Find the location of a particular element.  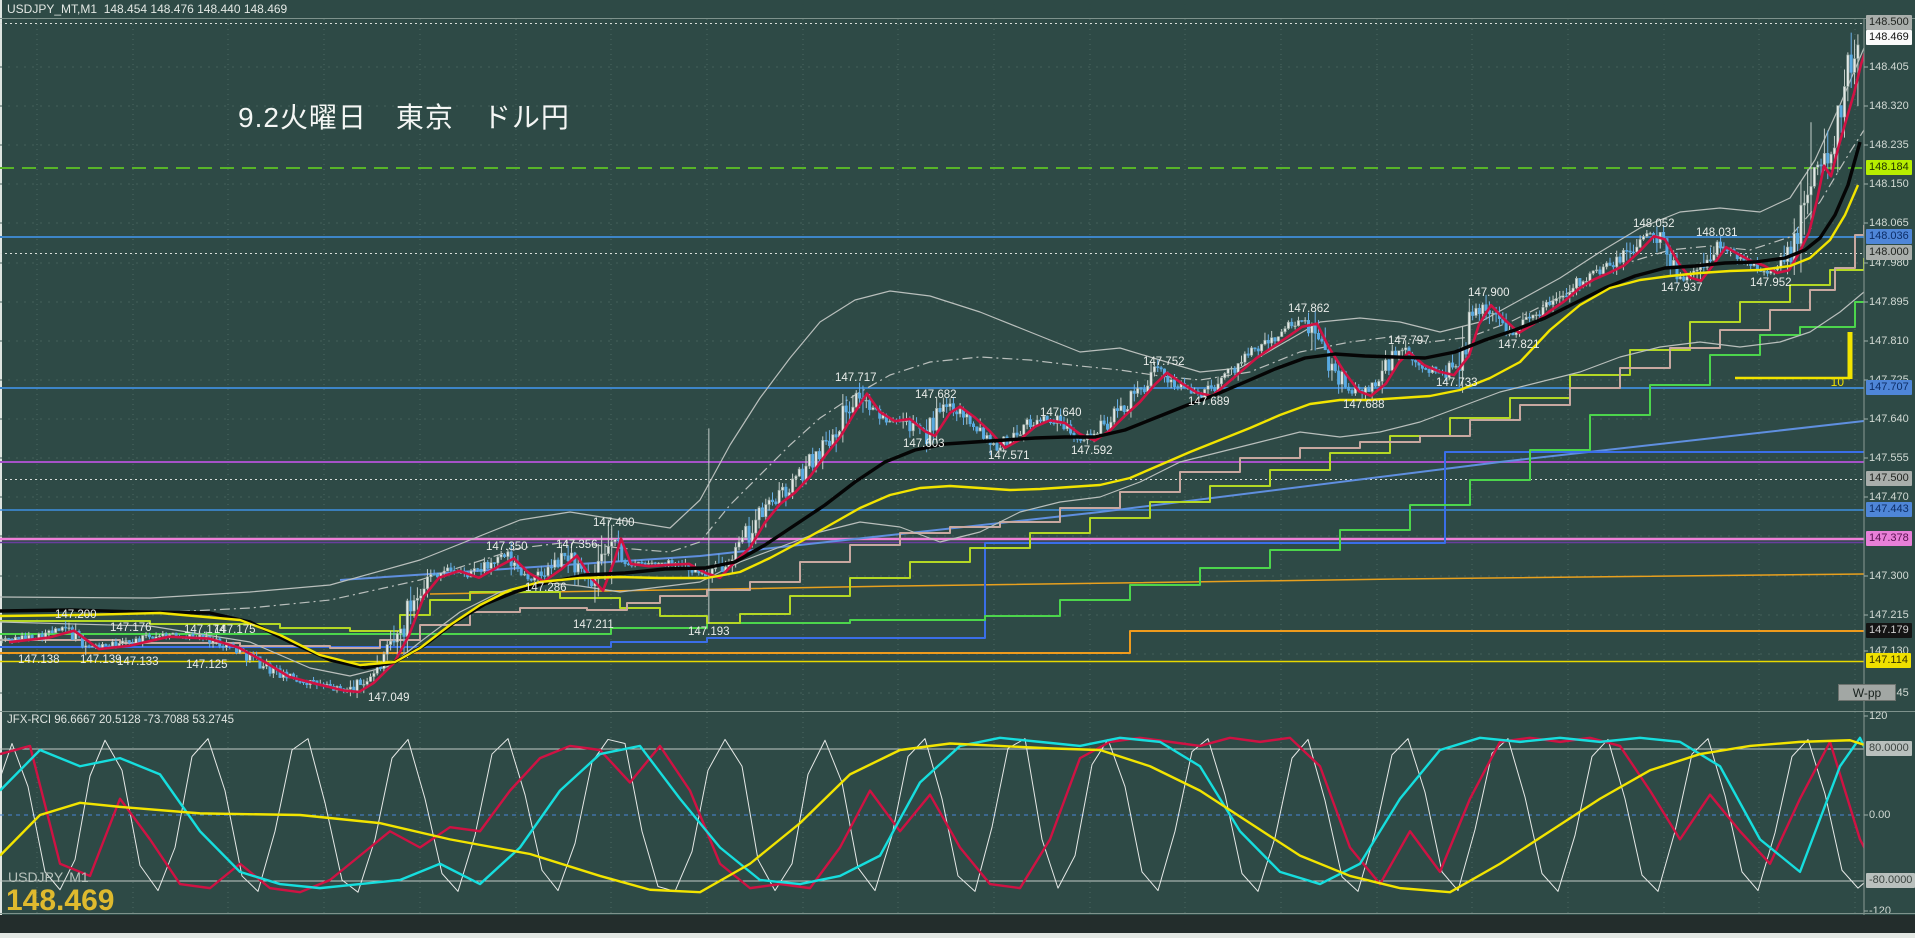

swing-label: 147.125 is located at coordinates (207, 665).